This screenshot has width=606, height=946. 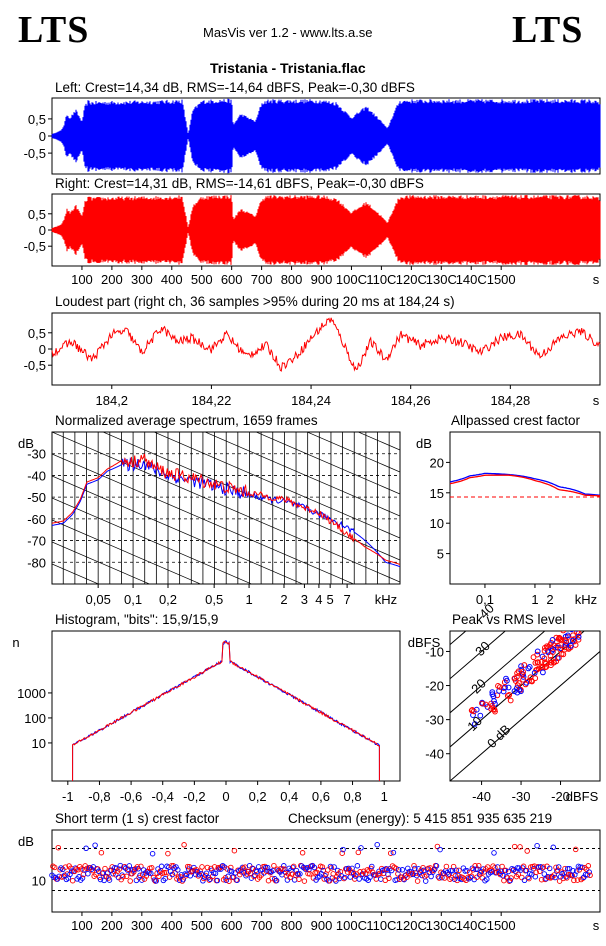 I want to click on peak-rms-diagonal, so click(x=517, y=689).